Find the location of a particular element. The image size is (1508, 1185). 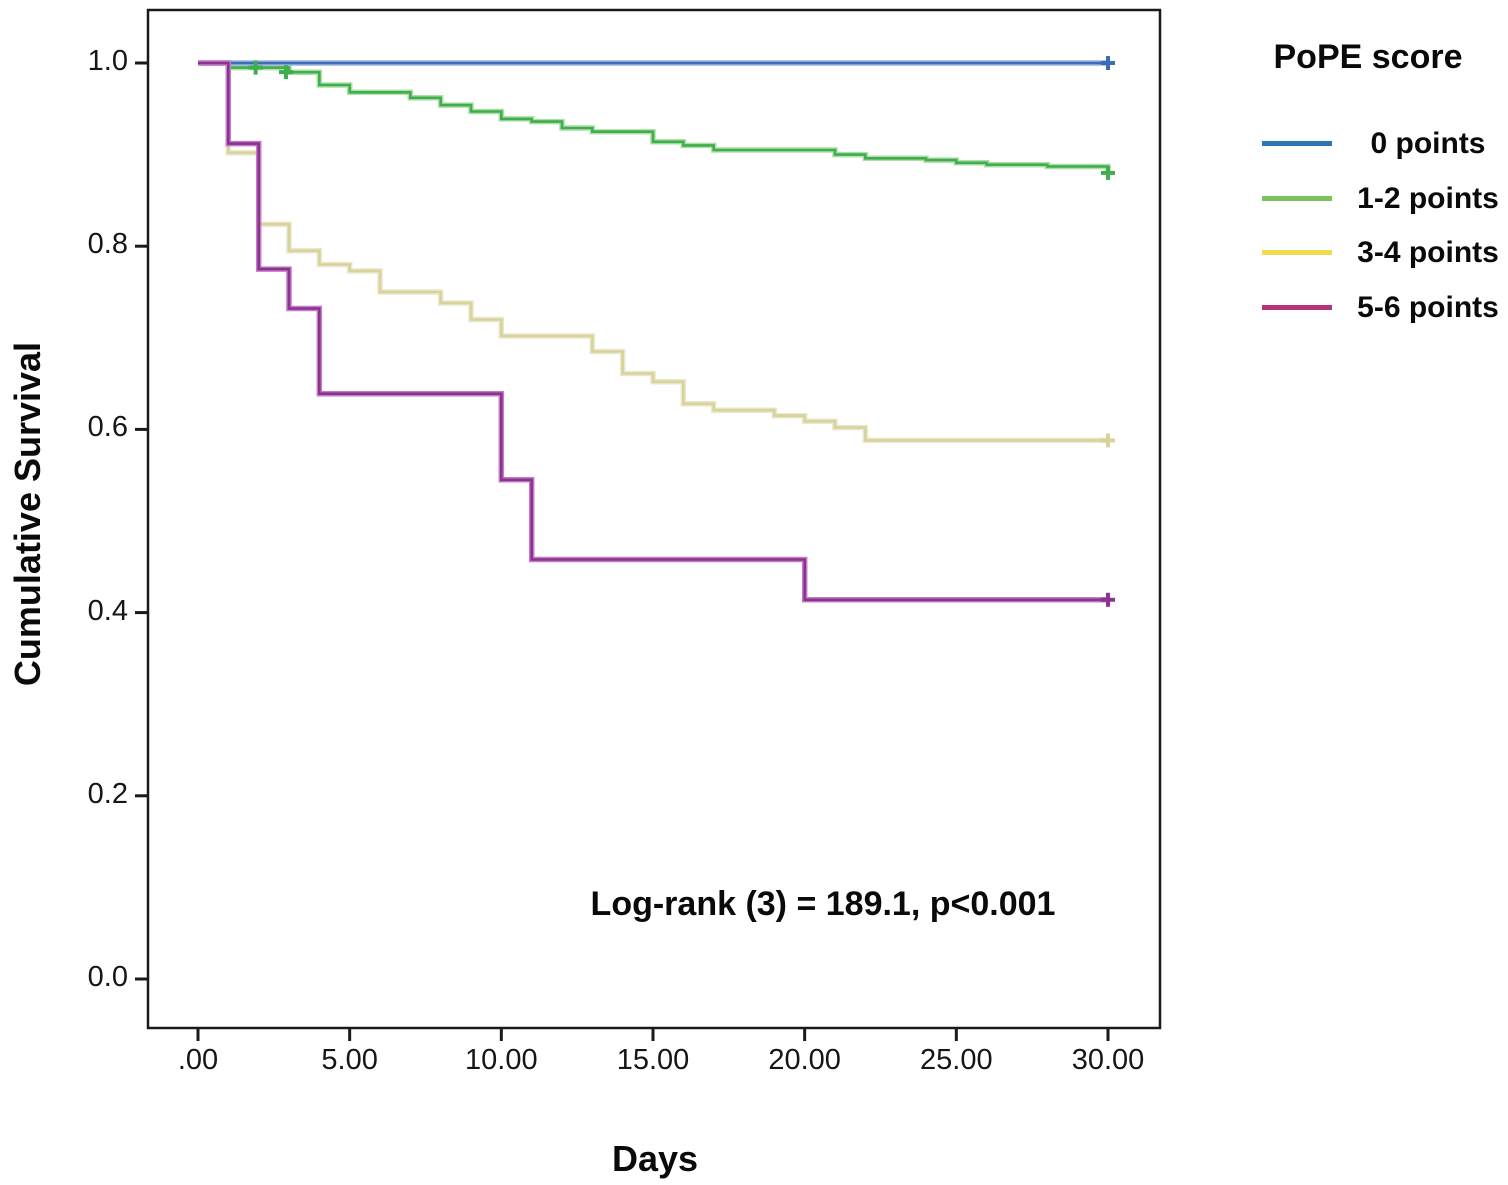

legend-item-3-4-points: 3-4 points is located at coordinates (1374, 253).